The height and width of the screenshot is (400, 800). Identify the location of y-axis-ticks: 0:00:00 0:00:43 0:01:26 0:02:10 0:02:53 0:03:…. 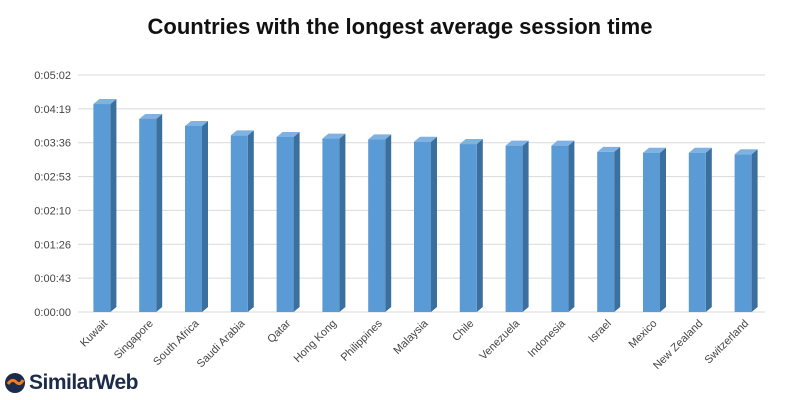
(52, 194).